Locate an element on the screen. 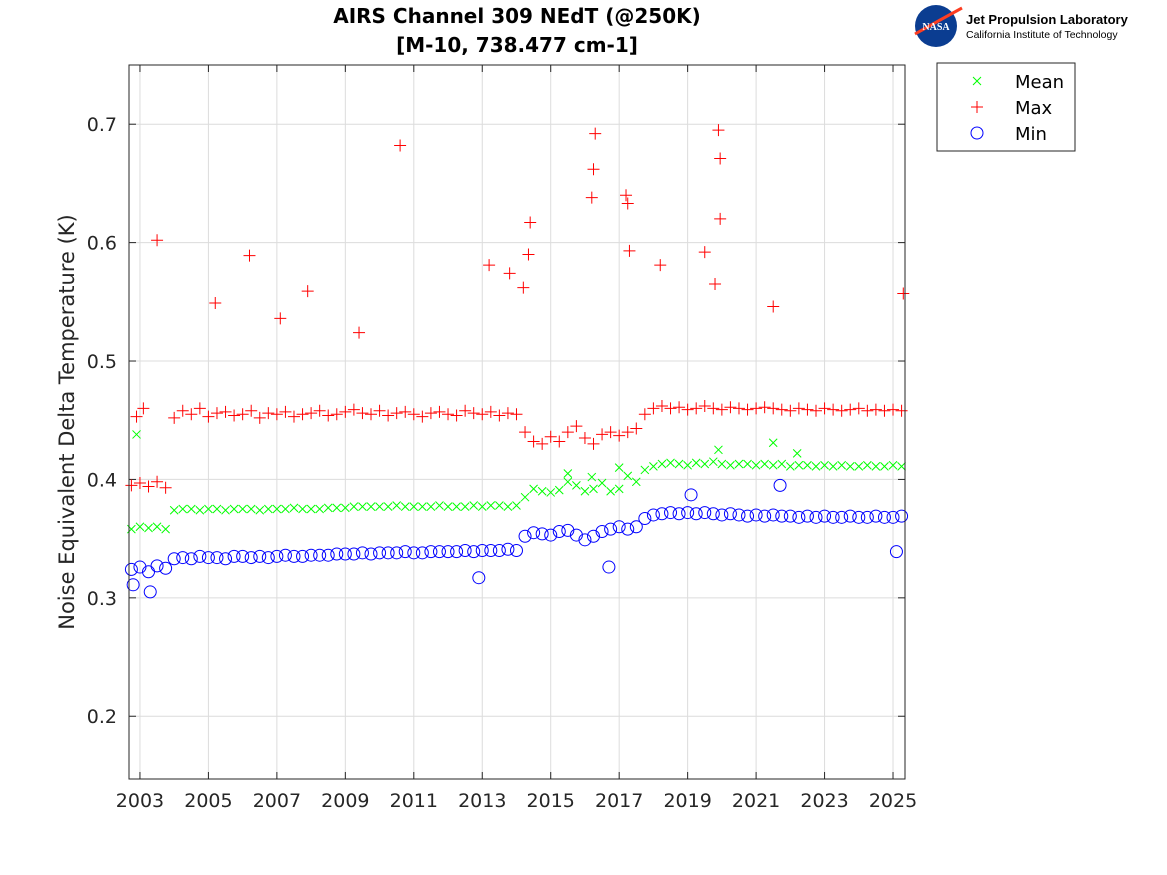  x-tick-label: 2007 is located at coordinates (277, 801).